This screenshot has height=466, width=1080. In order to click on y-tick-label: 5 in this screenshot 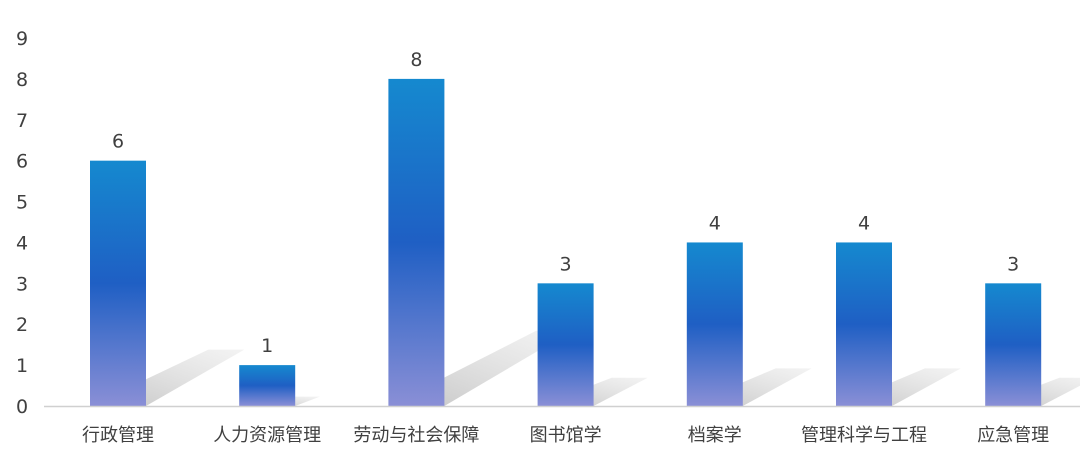, I will do `click(22, 203)`.